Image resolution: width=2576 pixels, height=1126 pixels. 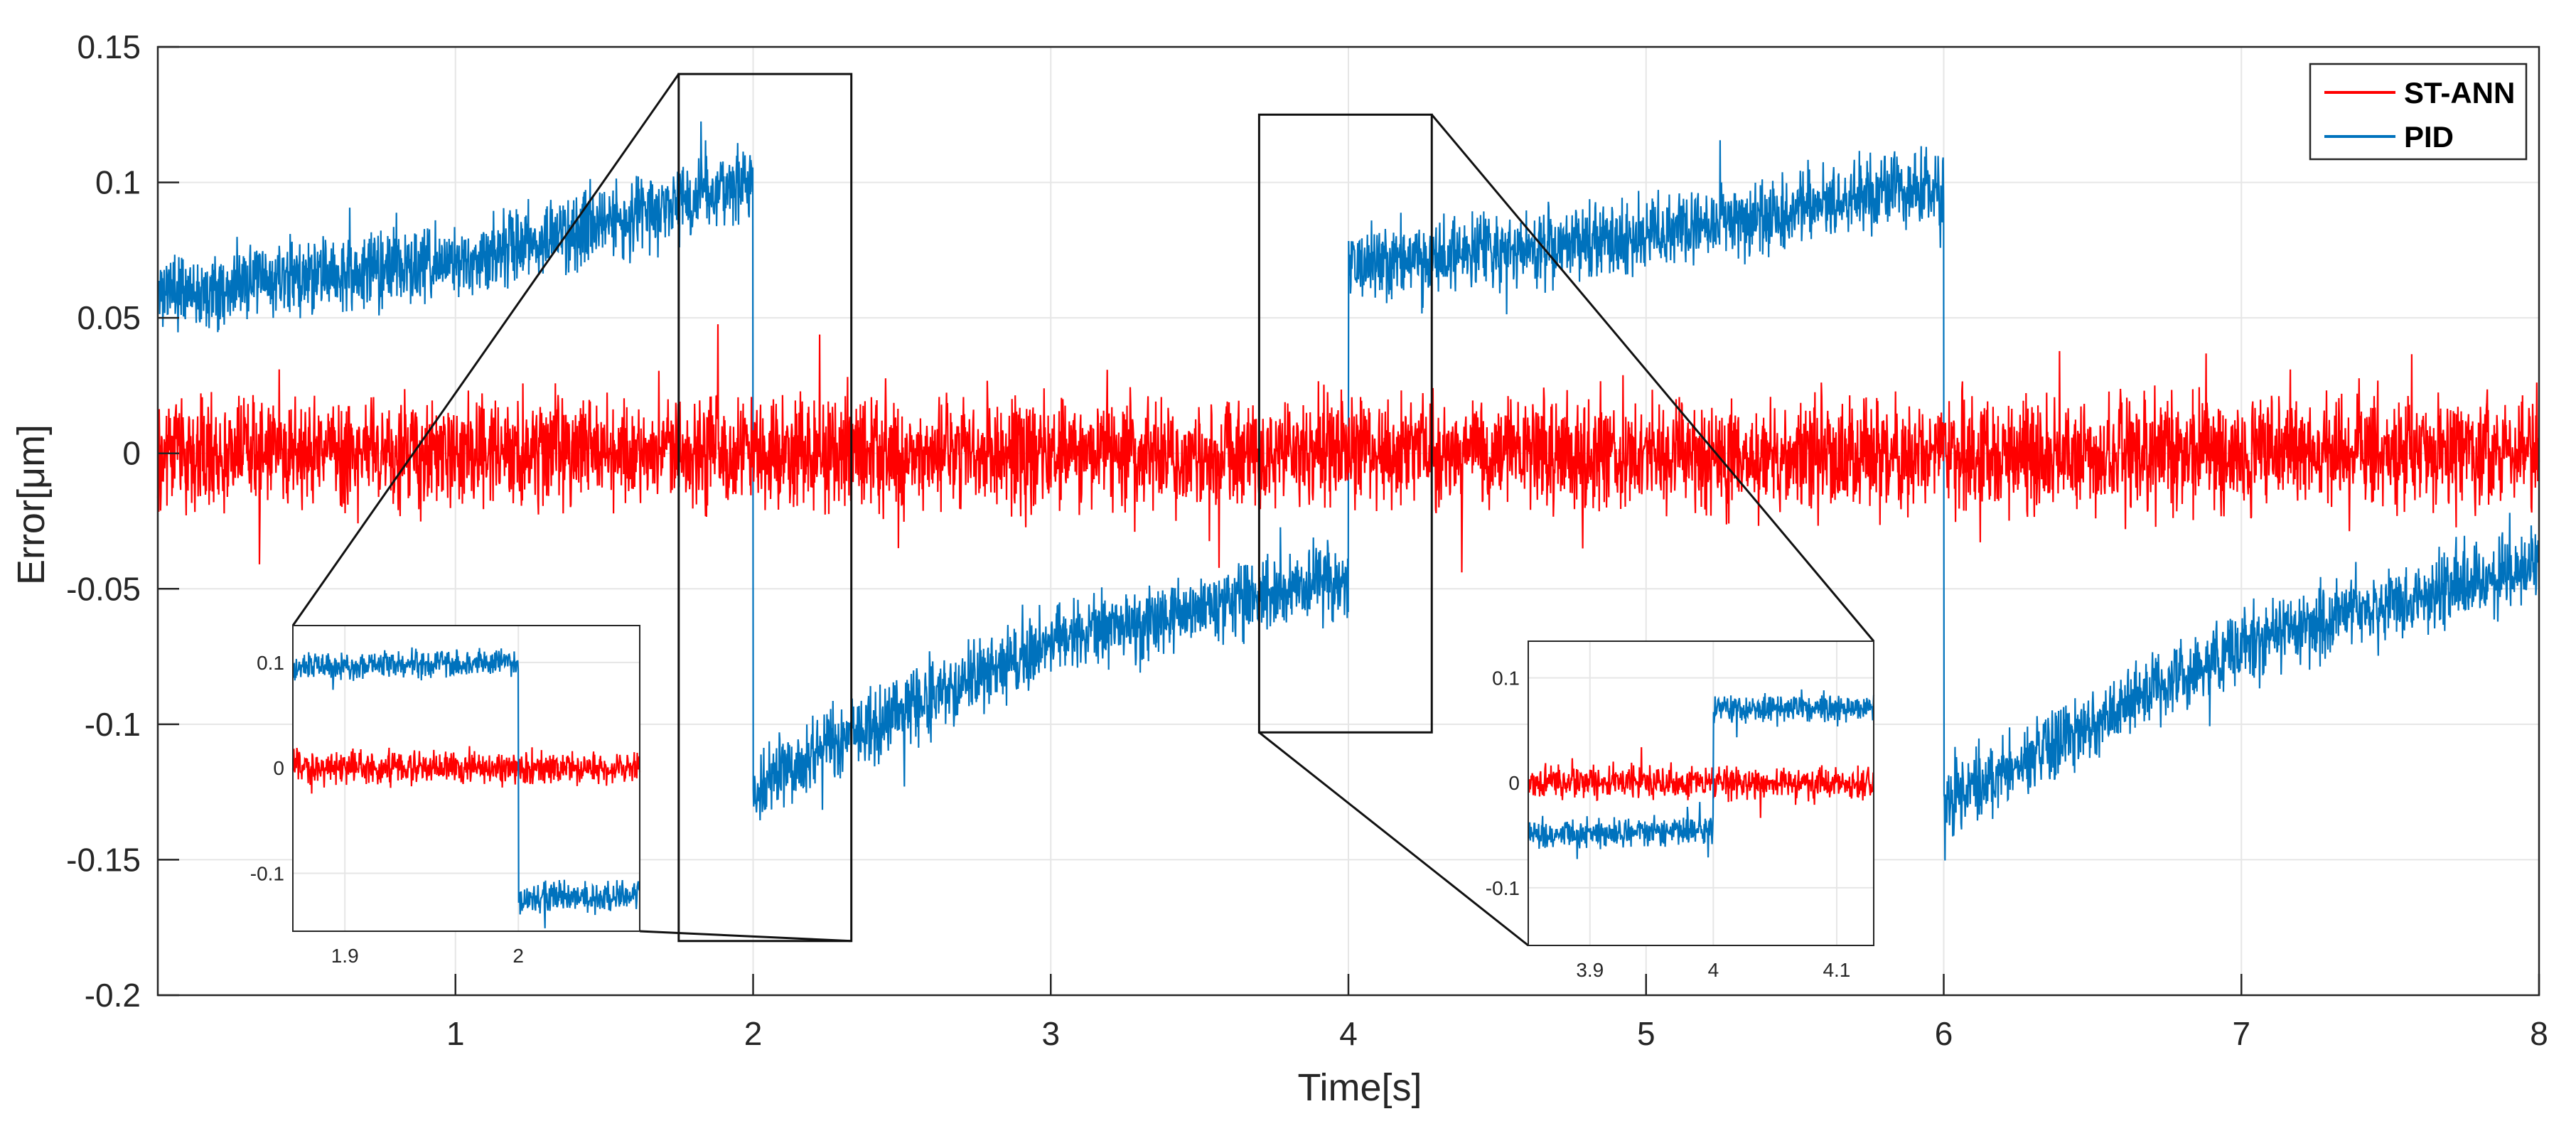 I want to click on y-tick-label: 0, so click(x=131, y=453).